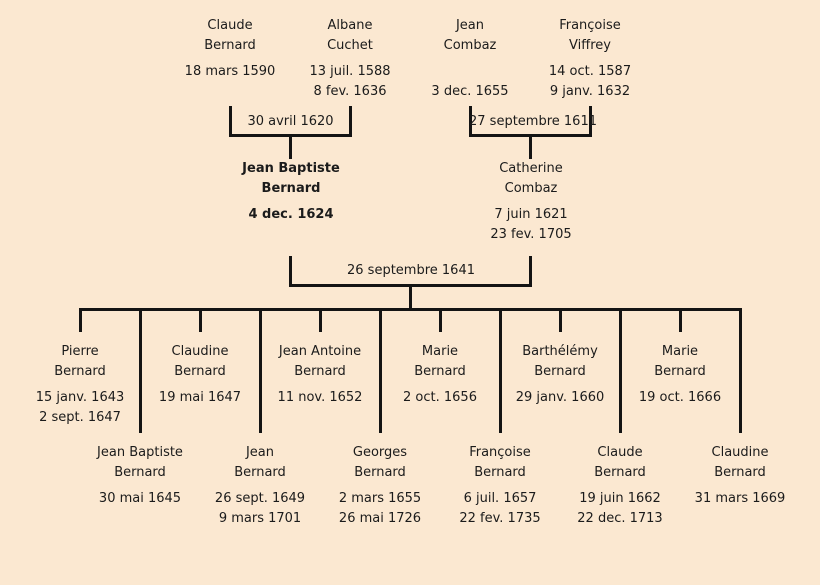 The image size is (820, 585). What do you see at coordinates (531, 214) in the screenshot?
I see `person-date-line: 7 juin 1621` at bounding box center [531, 214].